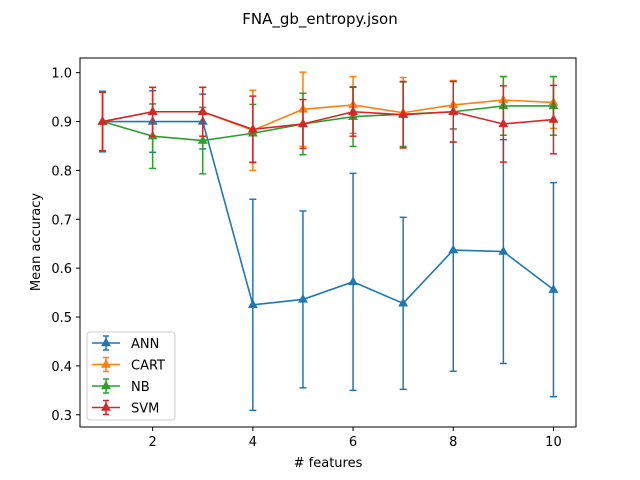 This screenshot has width=640, height=480. I want to click on legend-label-nb: NB, so click(140, 387).